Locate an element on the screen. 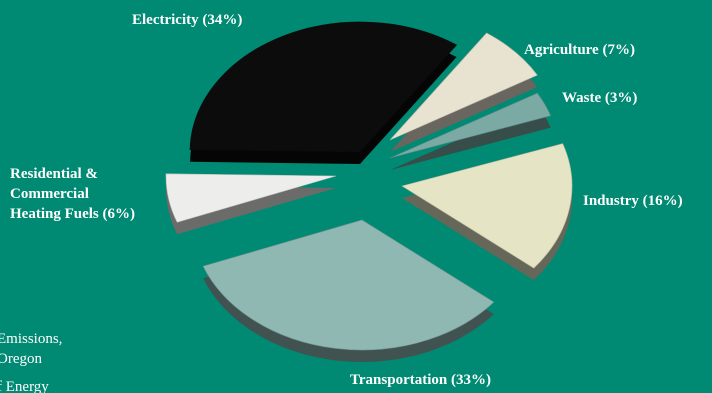 The width and height of the screenshot is (712, 393). label-residential-line3: Heating Fuels (6%) is located at coordinates (72, 214).